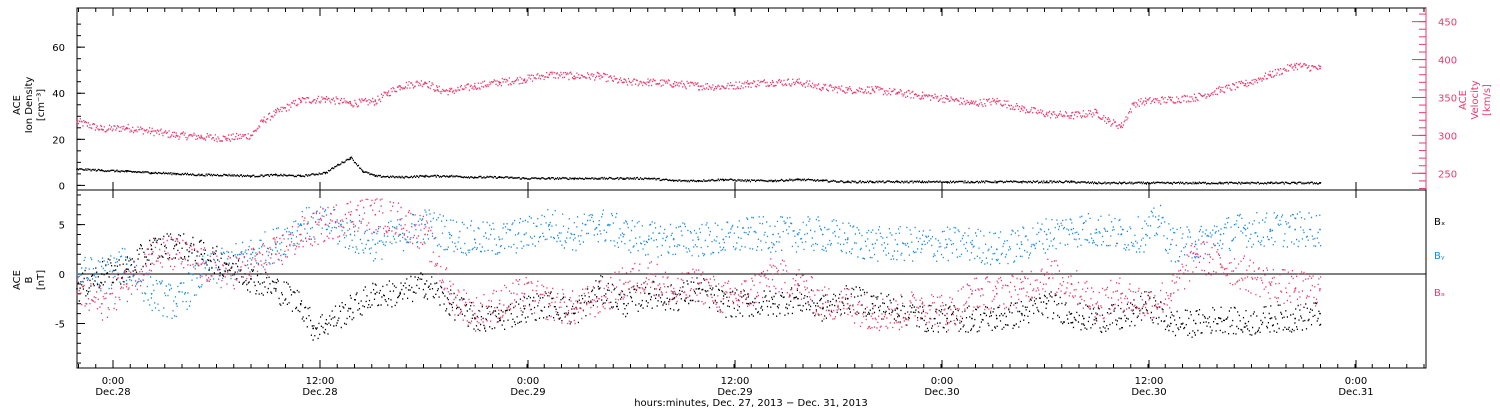 The height and width of the screenshot is (414, 1500). Describe the element at coordinates (41, 280) in the screenshot. I see `bottom-axis-label-line-2: [nT]` at that location.